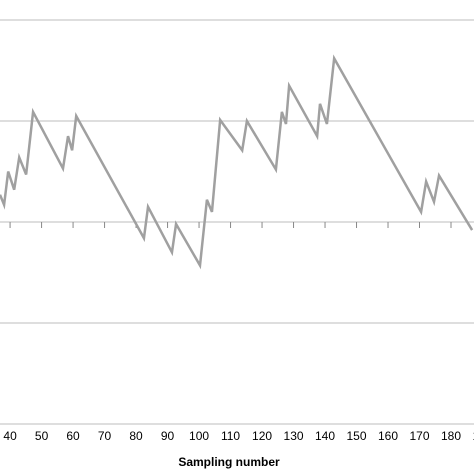  I want to click on x-tick-label: 170, so click(419, 436).